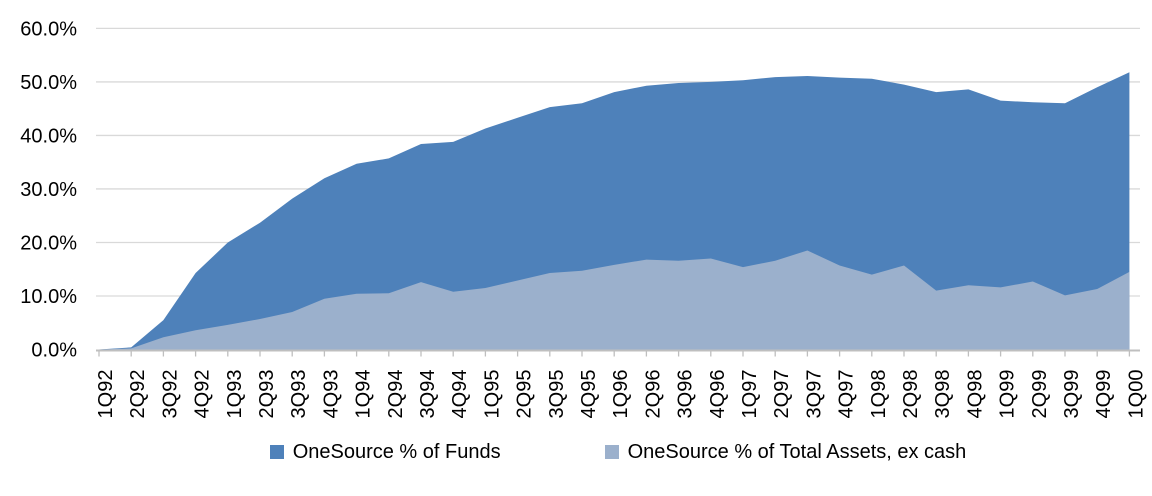 The width and height of the screenshot is (1152, 496). What do you see at coordinates (943, 394) in the screenshot?
I see `x-tick-label: 3Q98` at bounding box center [943, 394].